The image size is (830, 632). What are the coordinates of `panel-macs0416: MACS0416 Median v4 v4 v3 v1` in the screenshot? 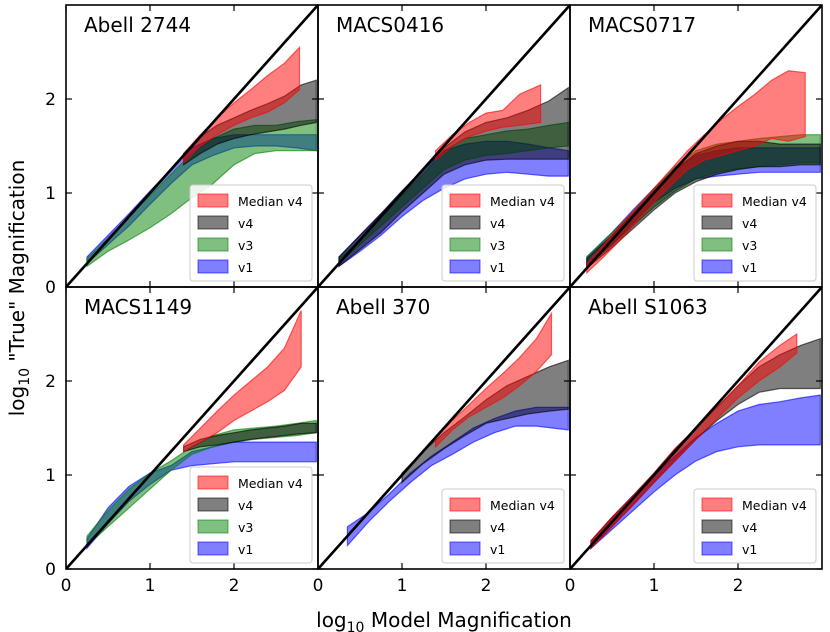 It's located at (444, 146).